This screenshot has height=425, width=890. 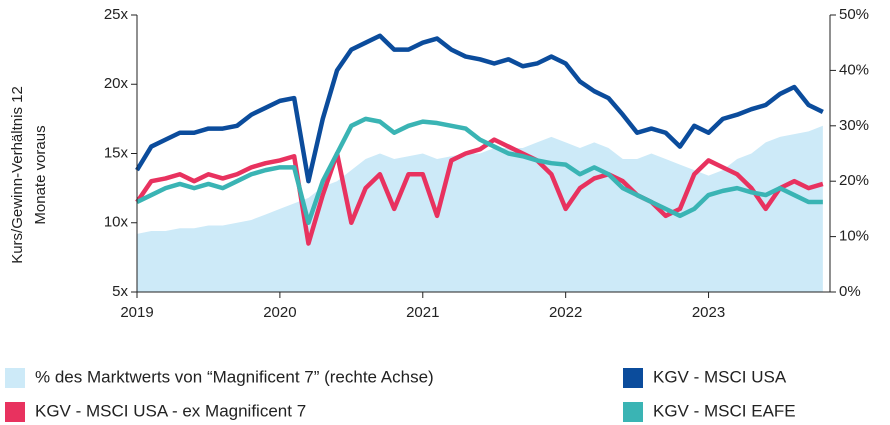 What do you see at coordinates (708, 312) in the screenshot?
I see `x-tick-label: 2023` at bounding box center [708, 312].